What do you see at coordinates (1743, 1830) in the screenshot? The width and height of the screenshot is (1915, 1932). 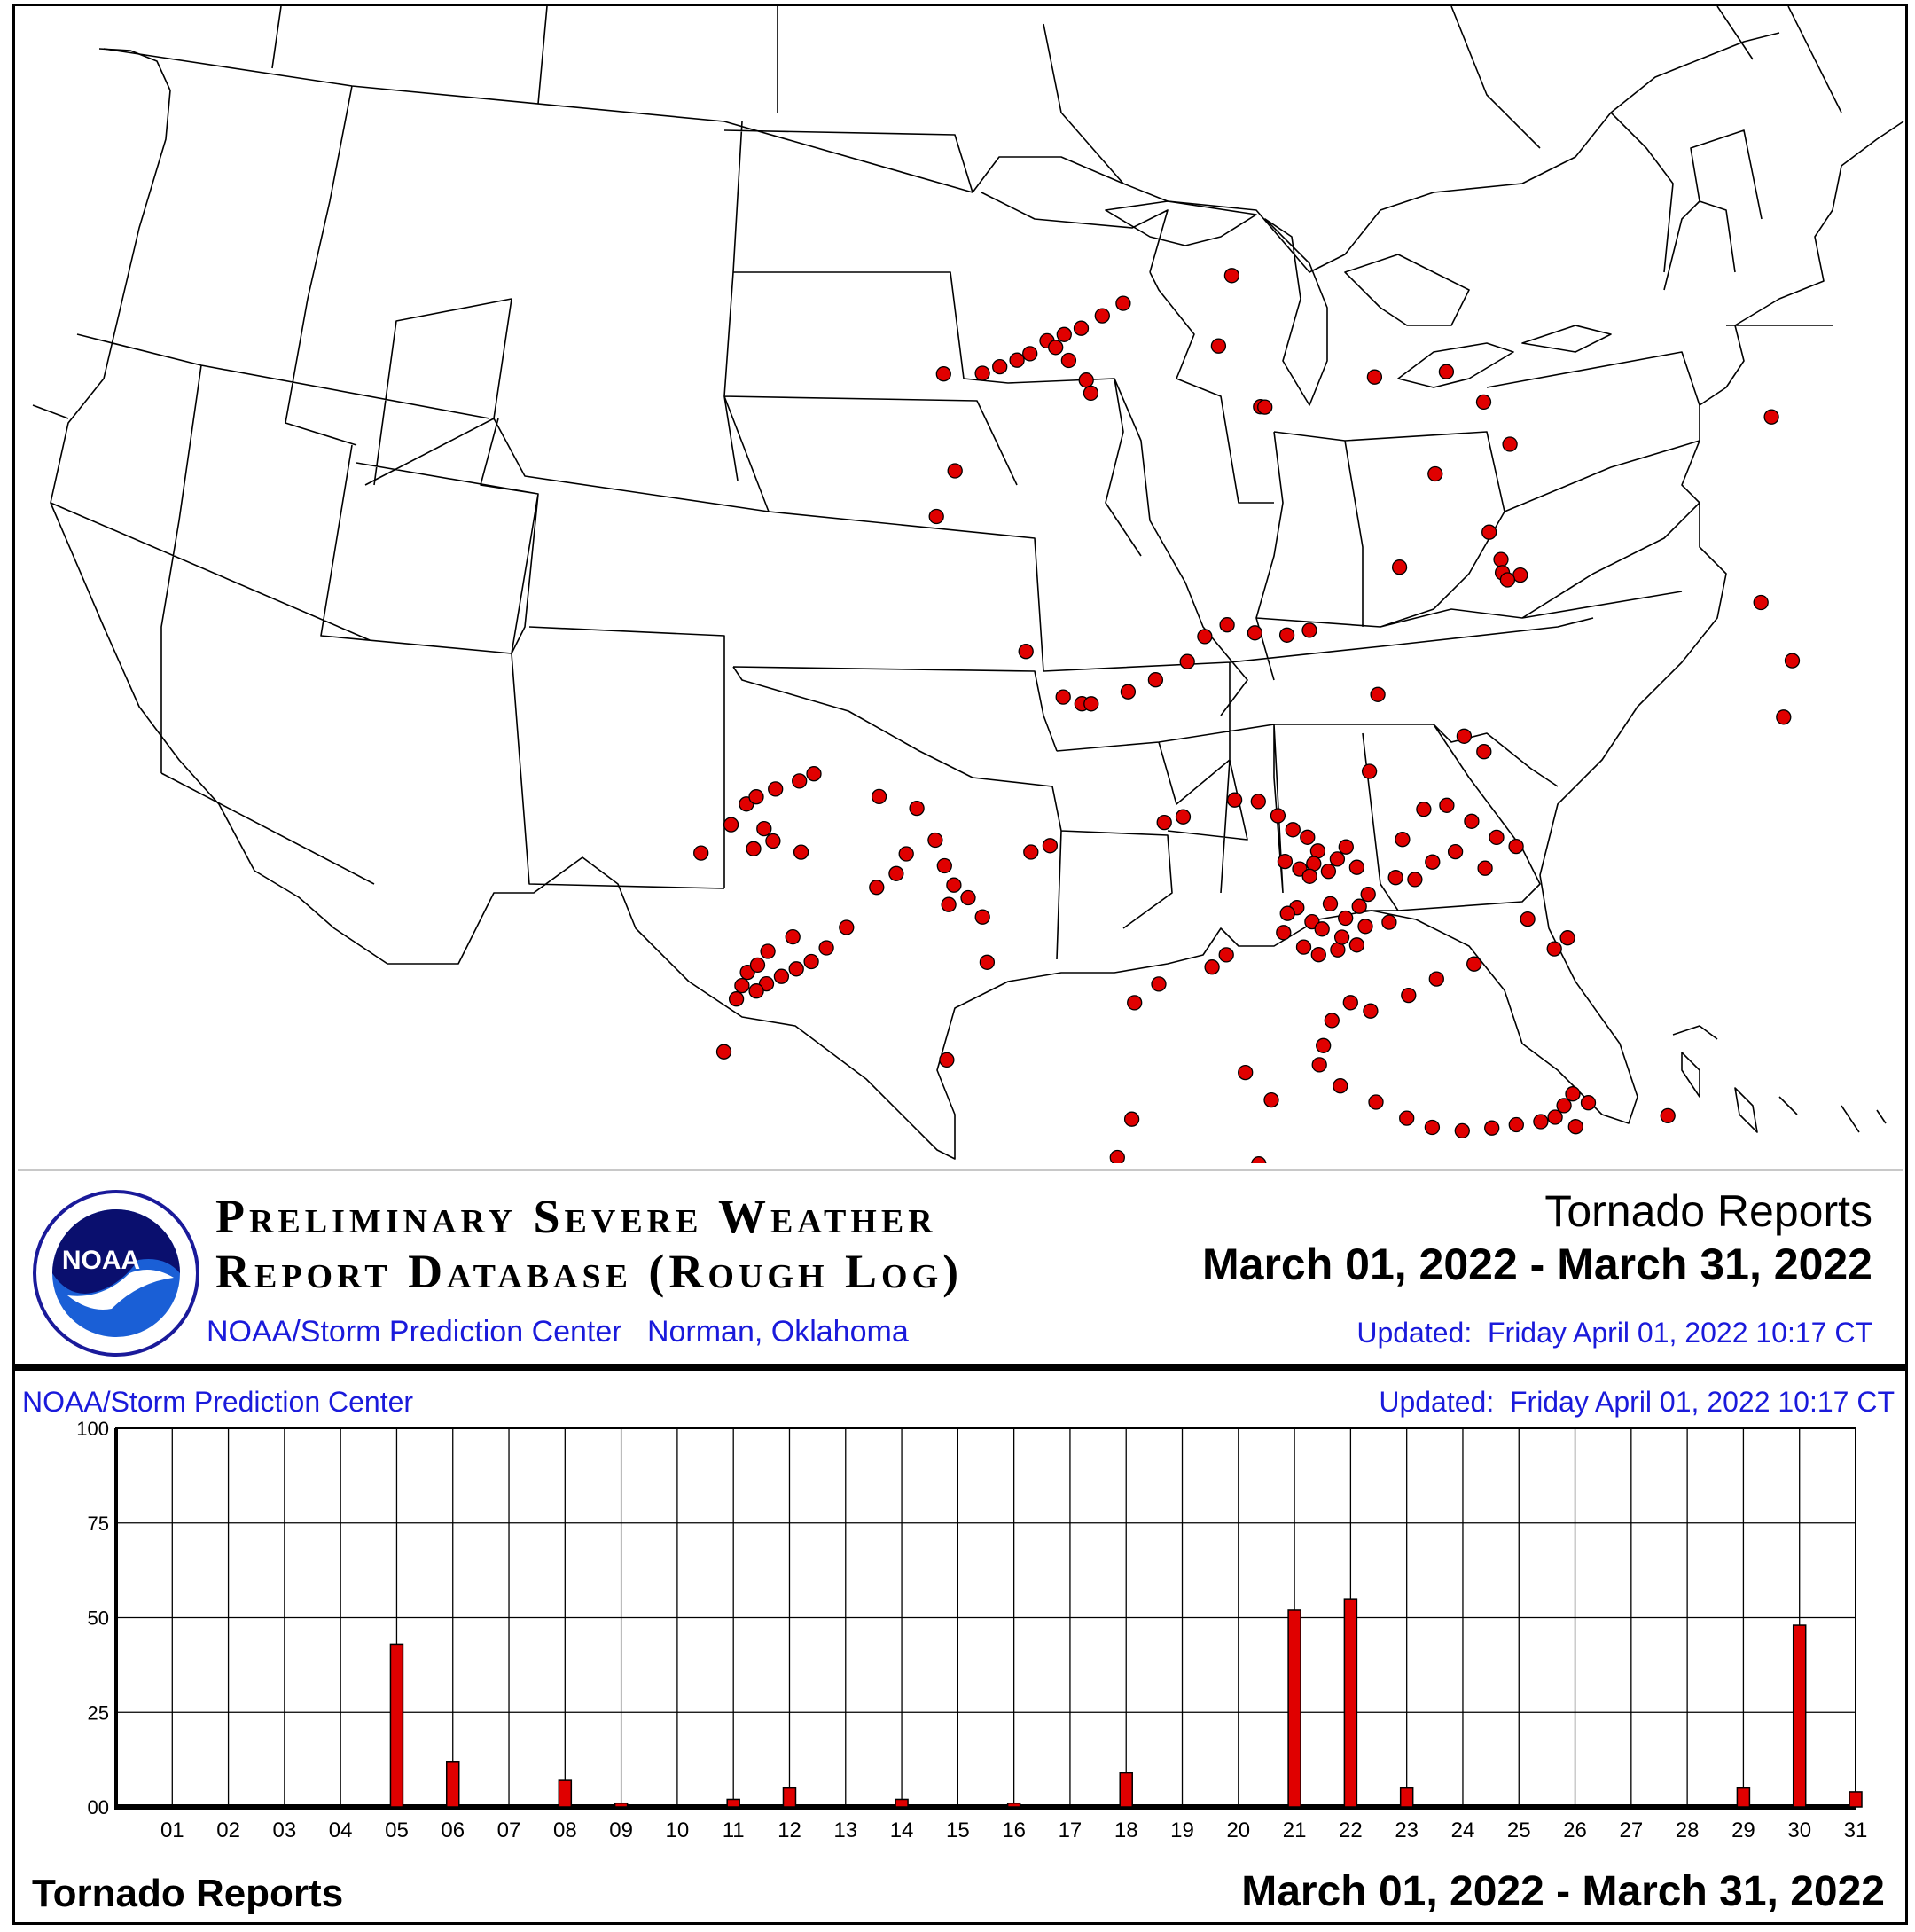 I see `x-tick-label: 29` at bounding box center [1743, 1830].